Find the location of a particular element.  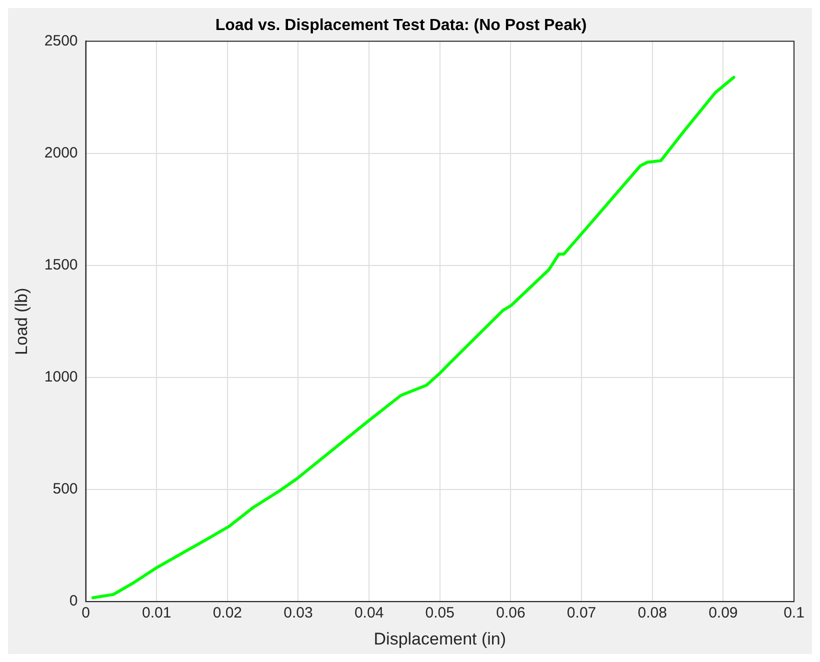

y-axis-title: Load (lb) is located at coordinates (21, 321).